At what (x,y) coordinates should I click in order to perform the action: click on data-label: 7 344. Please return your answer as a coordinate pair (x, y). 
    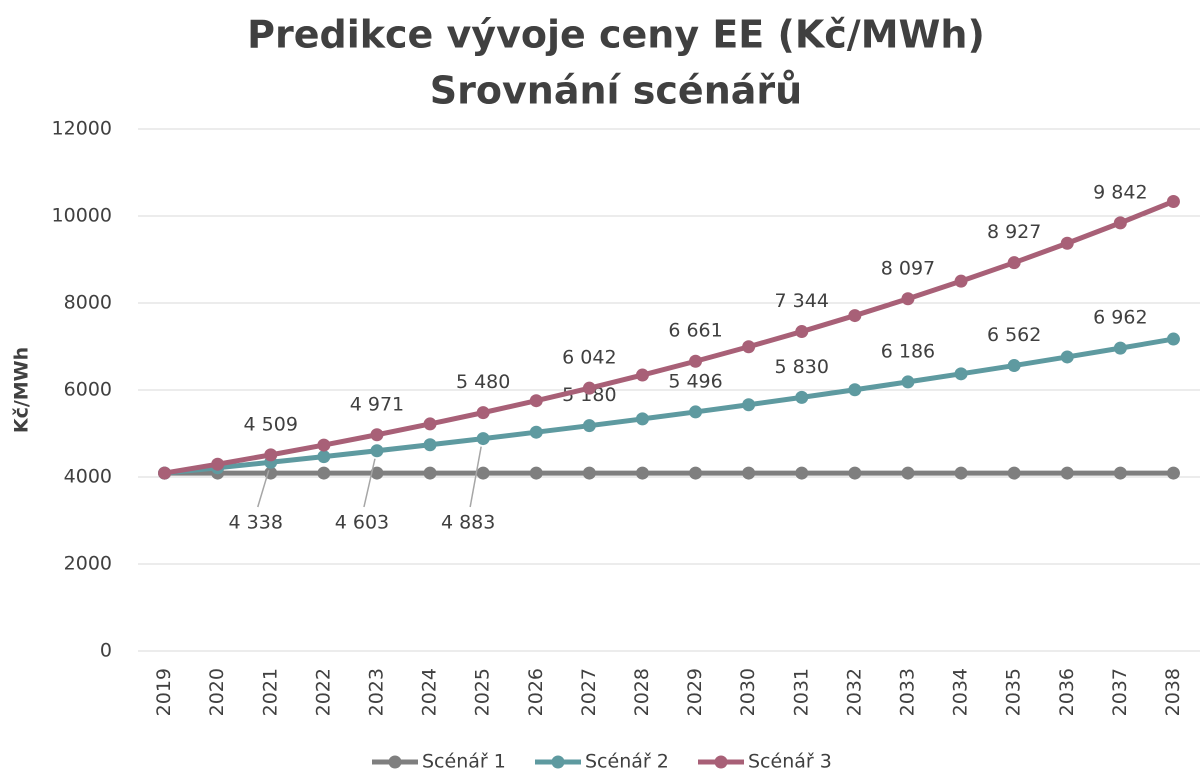
    Looking at the image, I should click on (802, 301).